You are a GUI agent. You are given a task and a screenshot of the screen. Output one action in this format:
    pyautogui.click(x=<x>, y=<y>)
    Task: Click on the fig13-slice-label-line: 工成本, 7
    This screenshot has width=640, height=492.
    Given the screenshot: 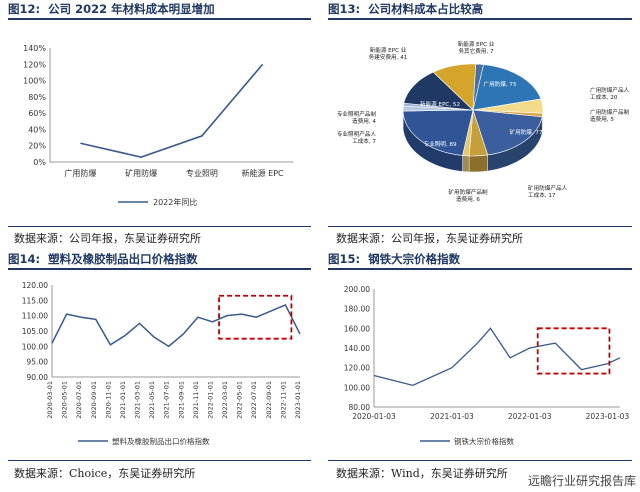 What is the action you would take?
    pyautogui.click(x=364, y=141)
    